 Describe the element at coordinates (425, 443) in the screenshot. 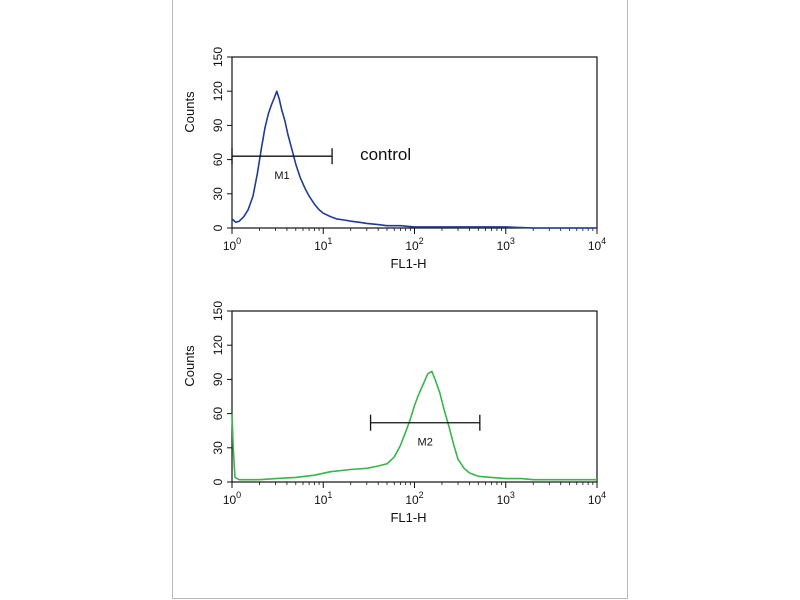

I see `gate-label: M2` at that location.